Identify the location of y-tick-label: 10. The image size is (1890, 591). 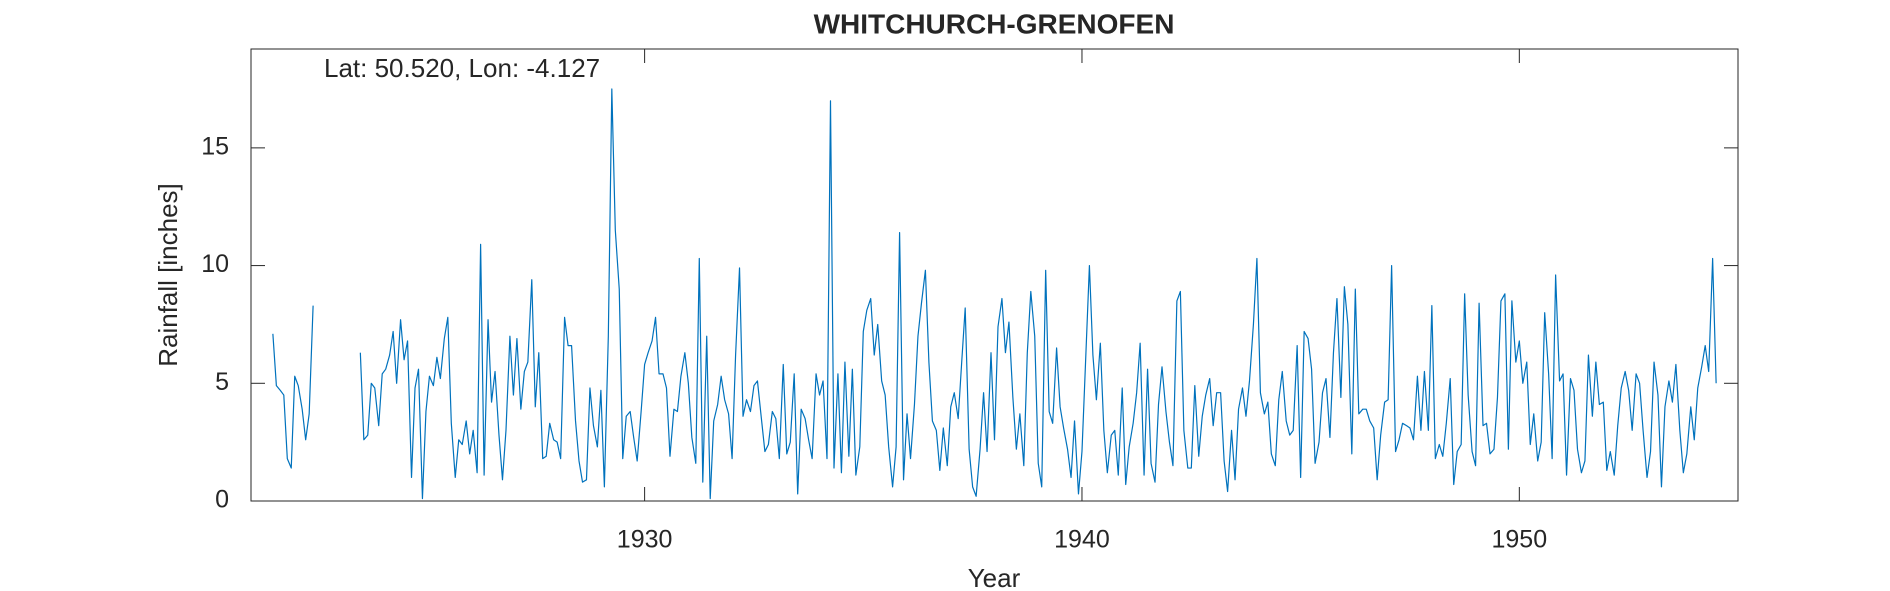
(215, 264).